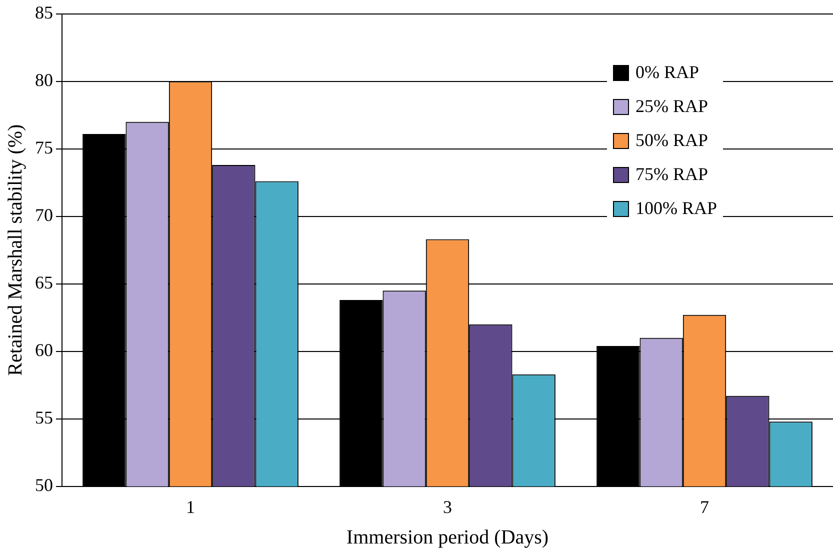  I want to click on y-tick-label: 50, so click(44, 485).